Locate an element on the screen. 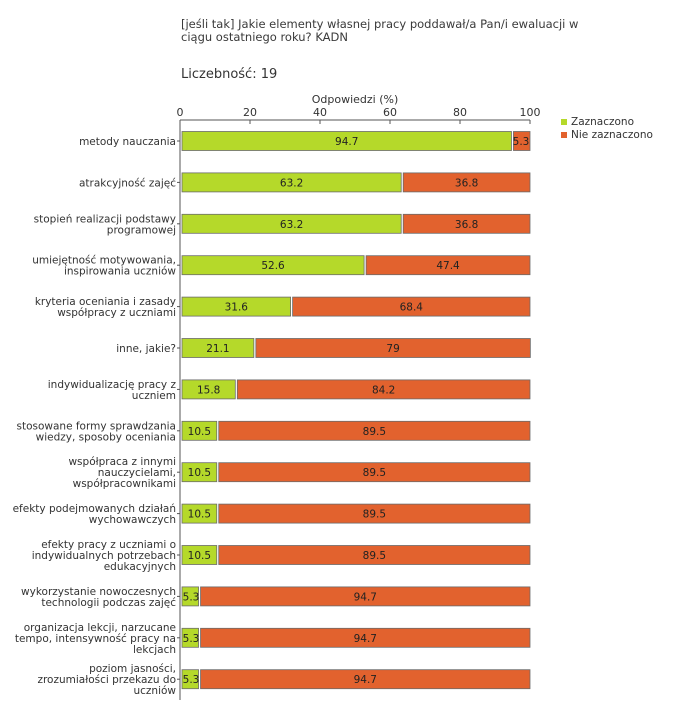  sample-size: Liczebność: 19 is located at coordinates (229, 74).